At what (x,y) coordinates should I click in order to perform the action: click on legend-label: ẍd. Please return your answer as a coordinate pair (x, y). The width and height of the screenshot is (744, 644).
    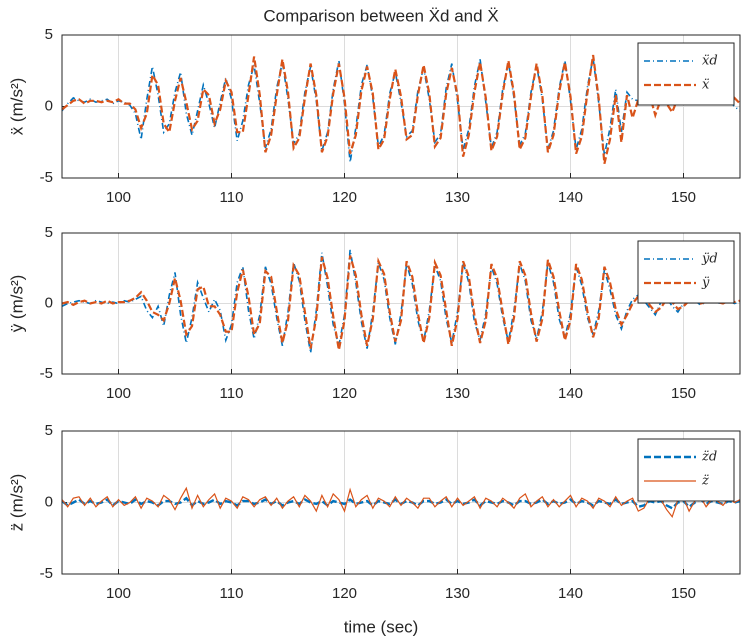
    Looking at the image, I should click on (710, 61).